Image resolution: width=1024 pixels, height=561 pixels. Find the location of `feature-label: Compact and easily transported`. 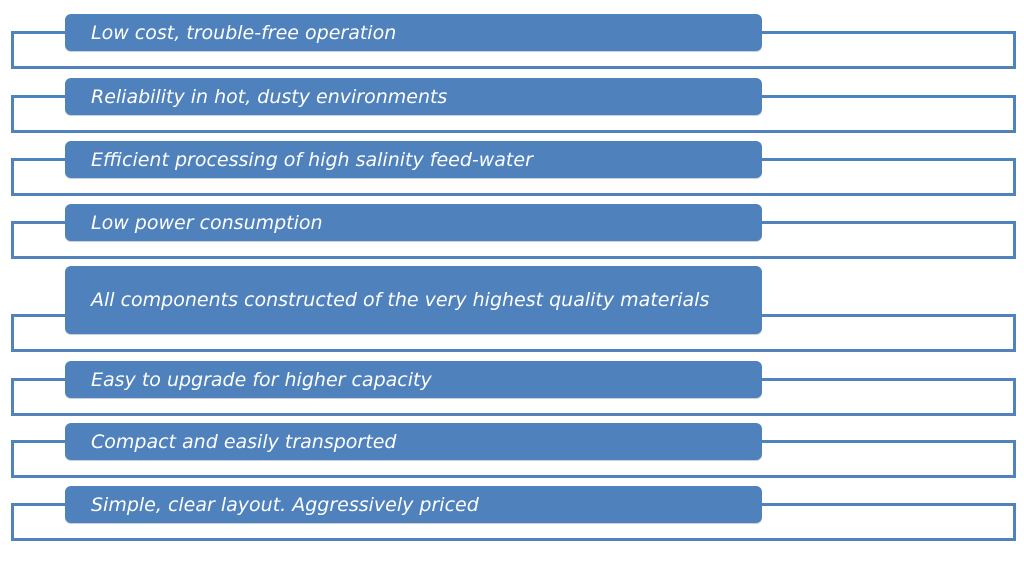

feature-label: Compact and easily transported is located at coordinates (244, 441).